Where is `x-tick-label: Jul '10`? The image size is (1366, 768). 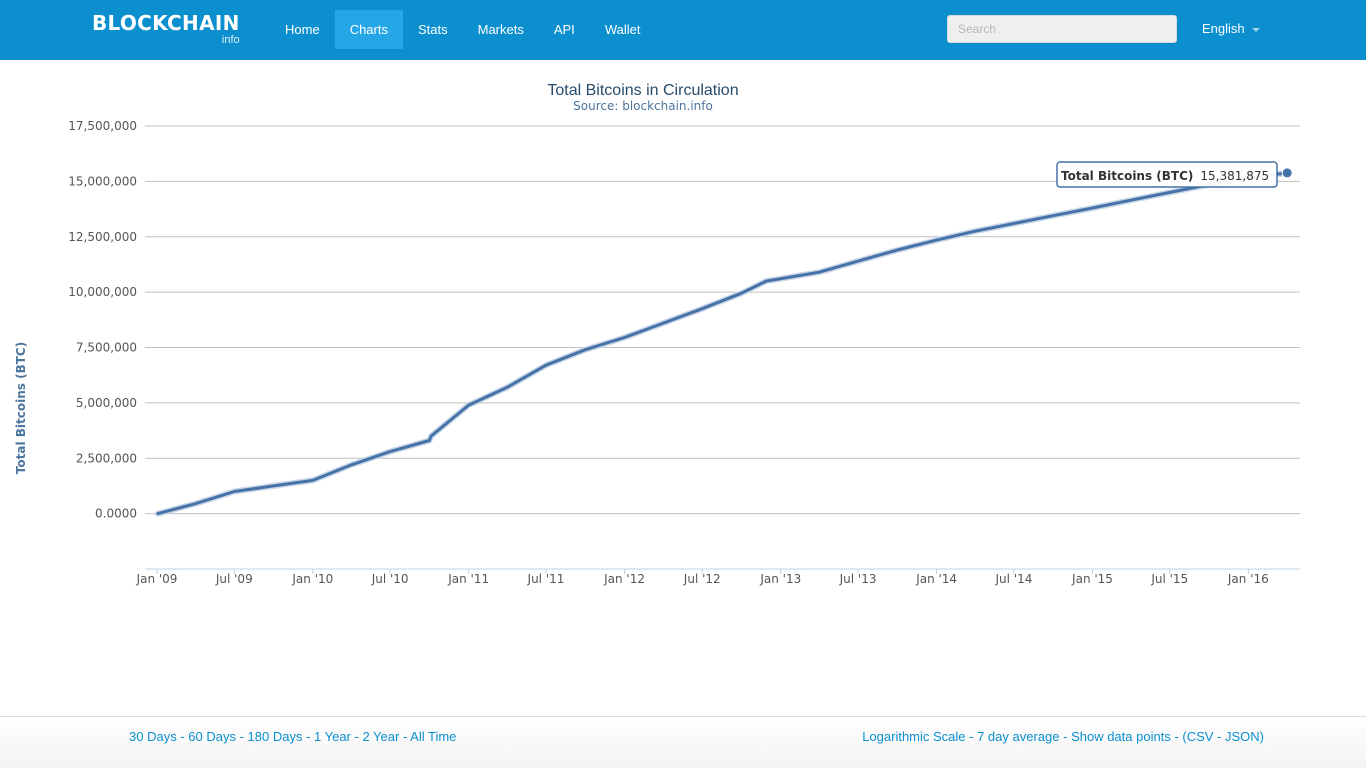
x-tick-label: Jul '10 is located at coordinates (390, 579).